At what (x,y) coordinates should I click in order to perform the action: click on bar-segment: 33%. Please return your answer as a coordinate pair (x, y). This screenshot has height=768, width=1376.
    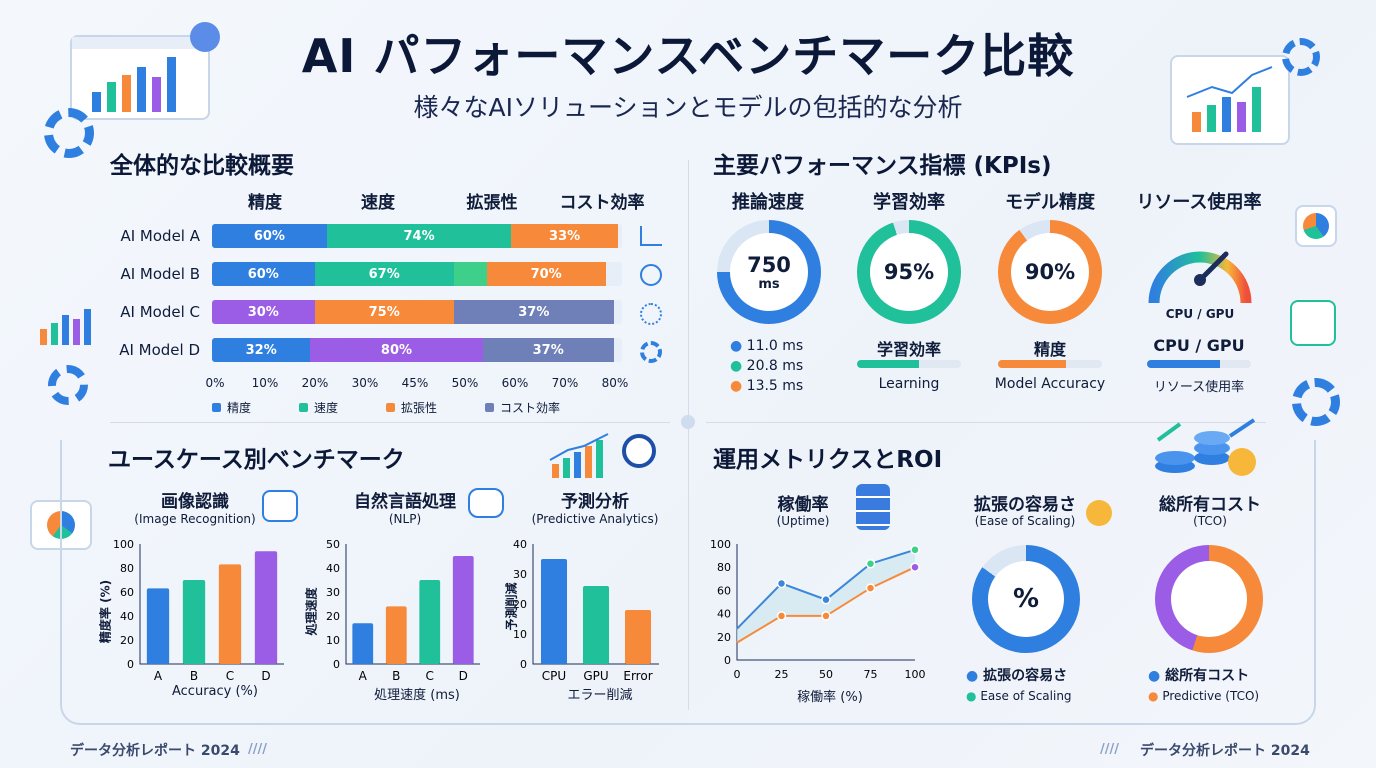
    Looking at the image, I should click on (564, 236).